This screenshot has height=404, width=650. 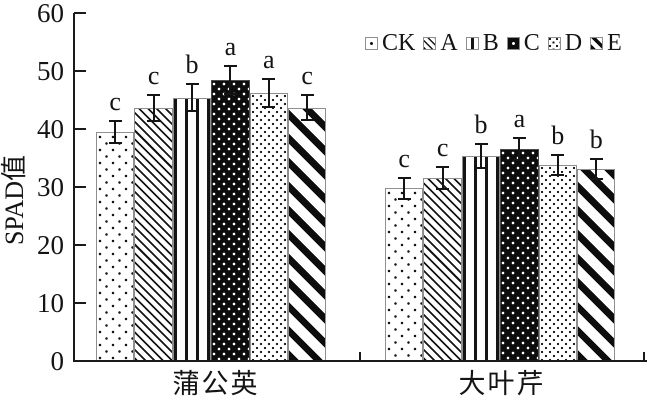 I want to click on legend-item-b: B, so click(x=482, y=43).